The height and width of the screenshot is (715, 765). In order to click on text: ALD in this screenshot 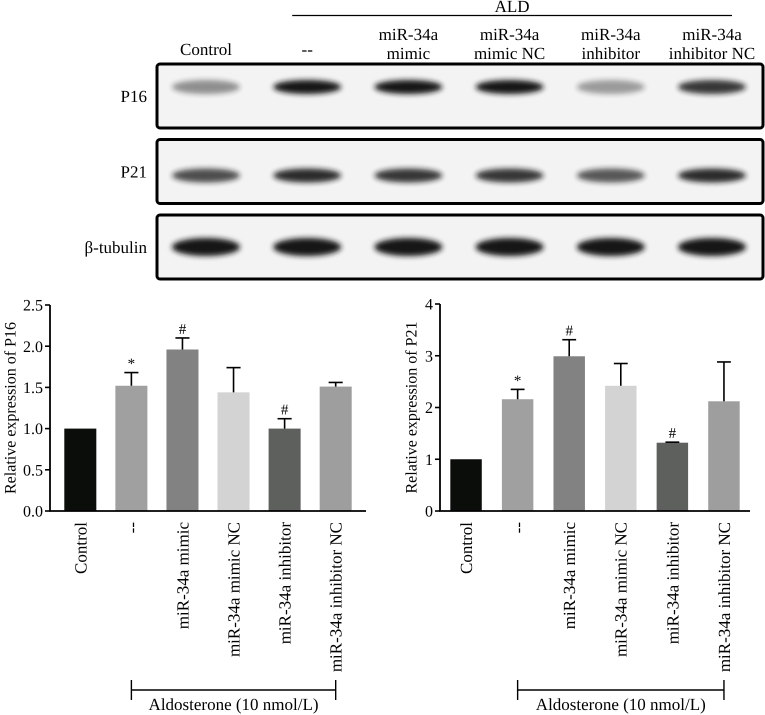, I will do `click(512, 8)`.